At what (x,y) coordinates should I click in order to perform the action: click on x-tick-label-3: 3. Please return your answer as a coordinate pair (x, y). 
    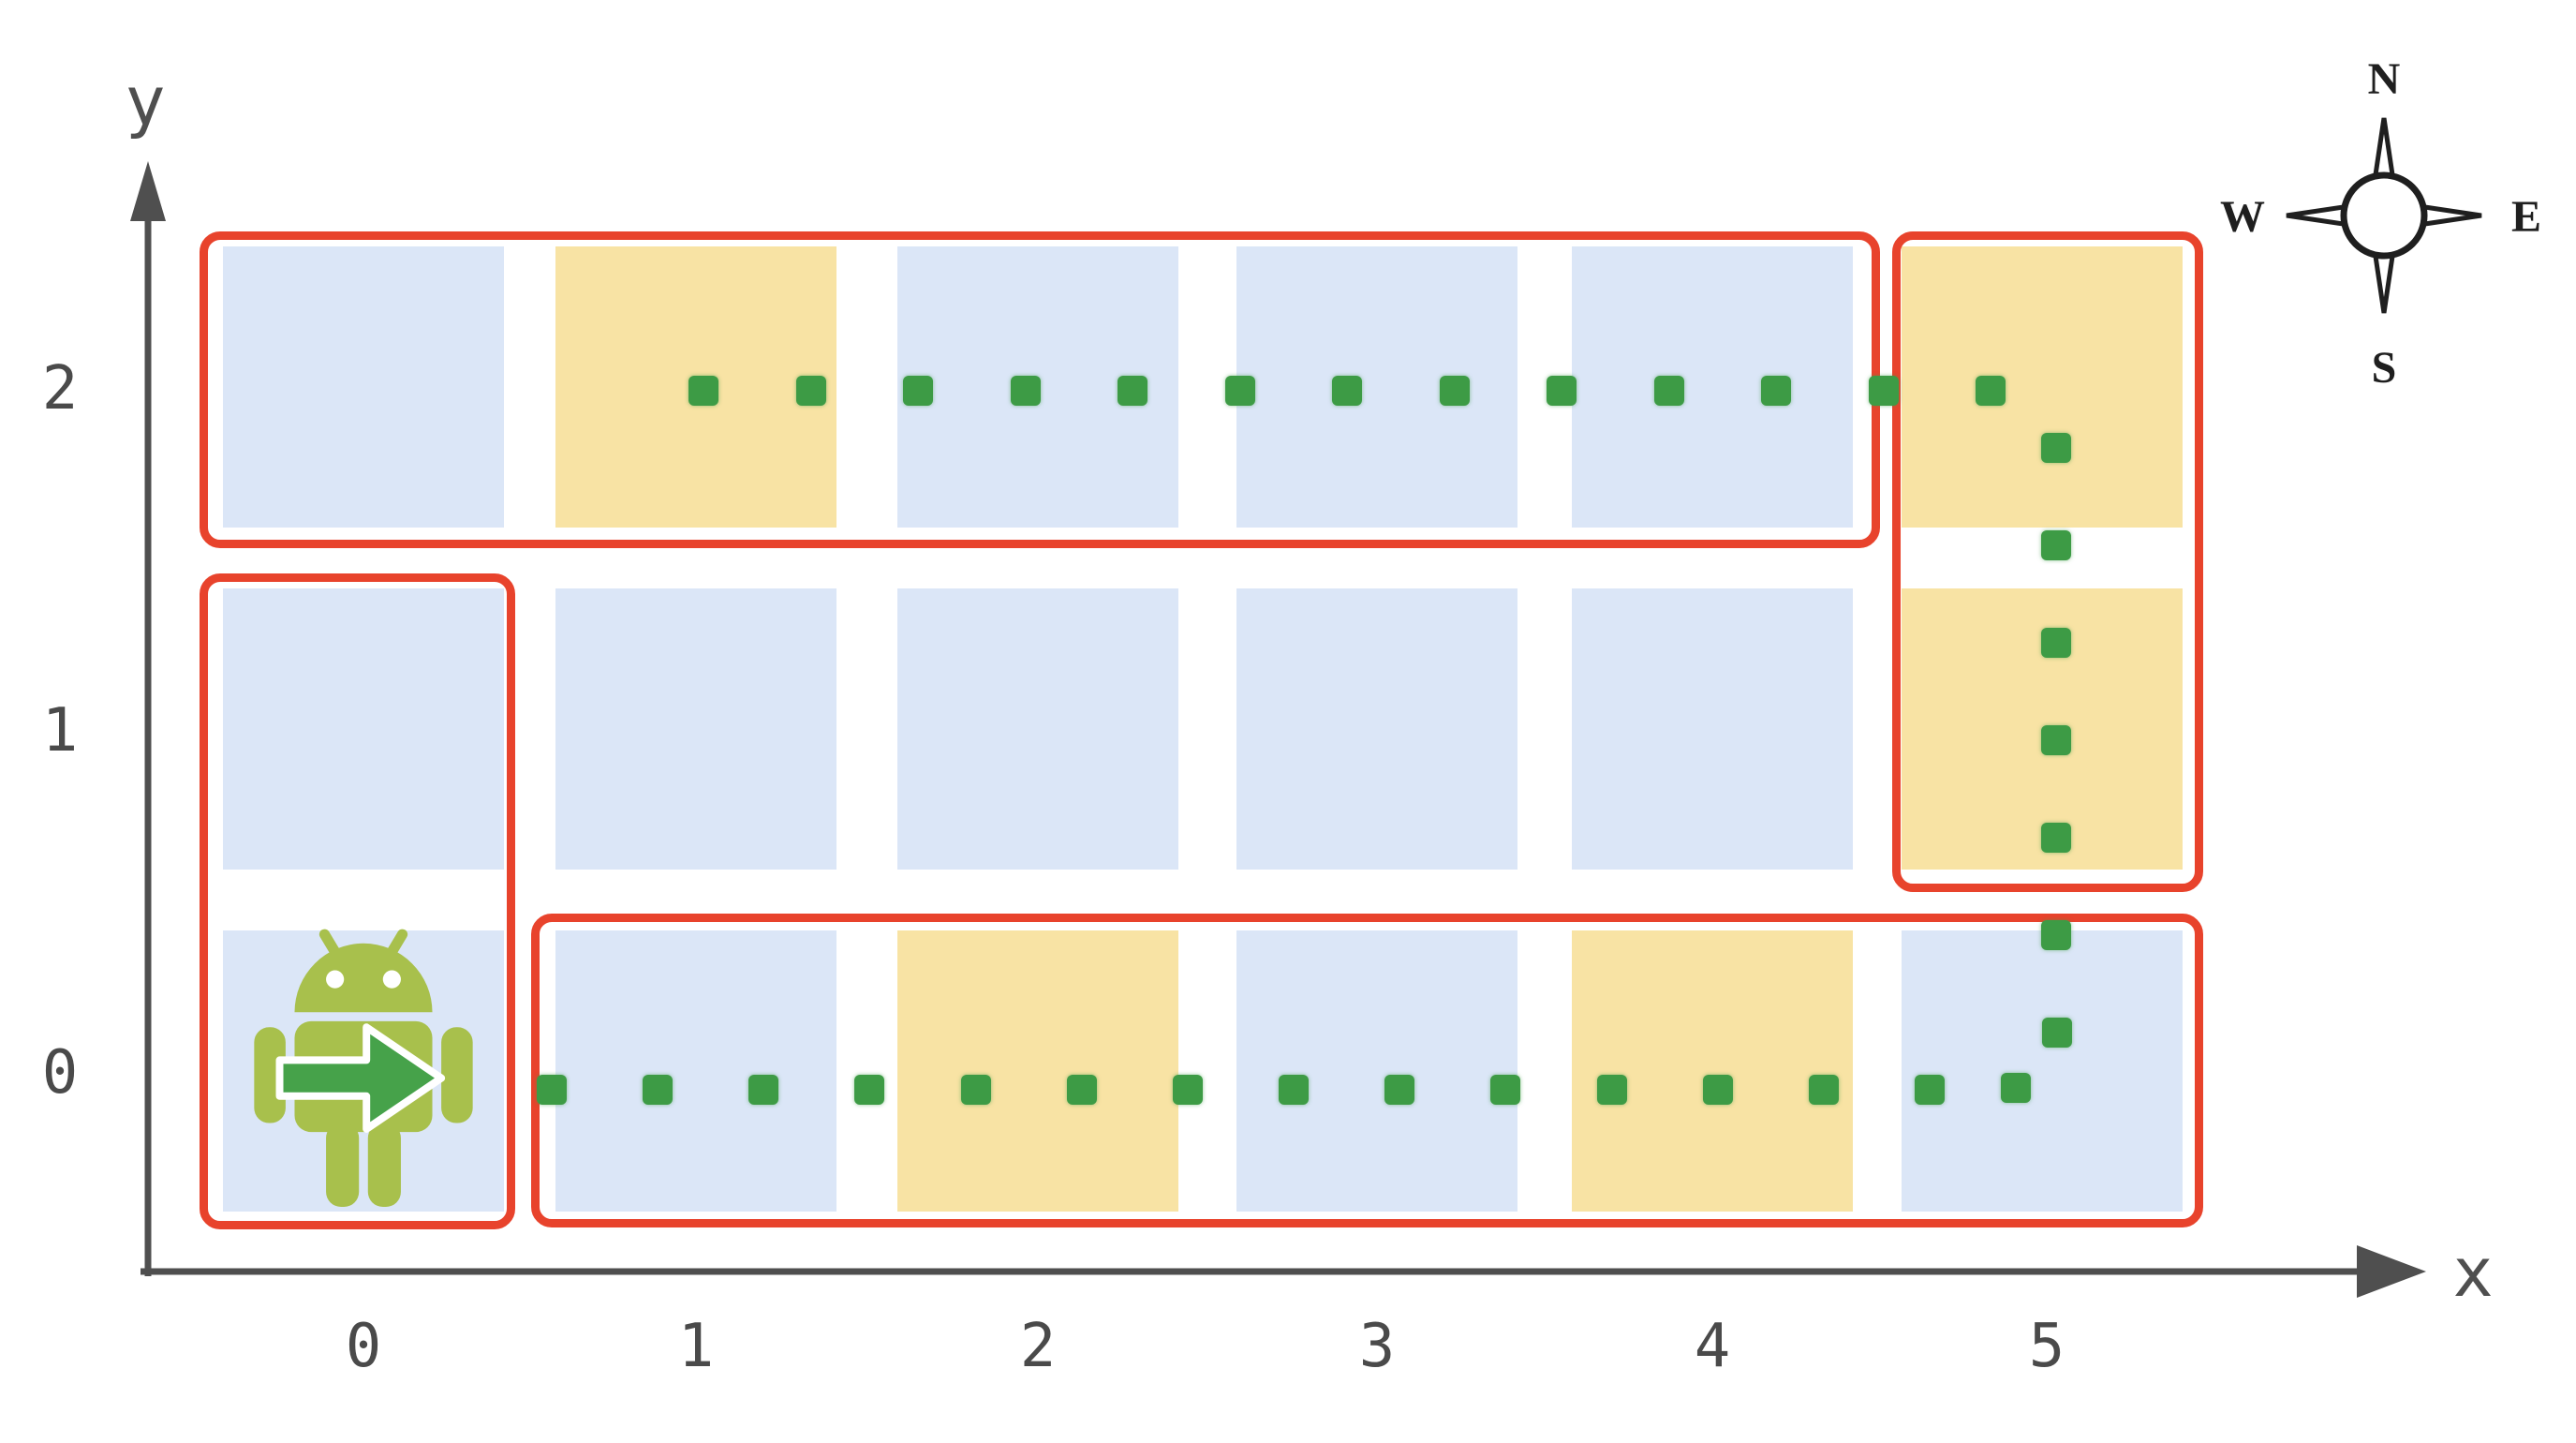
    Looking at the image, I should click on (1377, 1346).